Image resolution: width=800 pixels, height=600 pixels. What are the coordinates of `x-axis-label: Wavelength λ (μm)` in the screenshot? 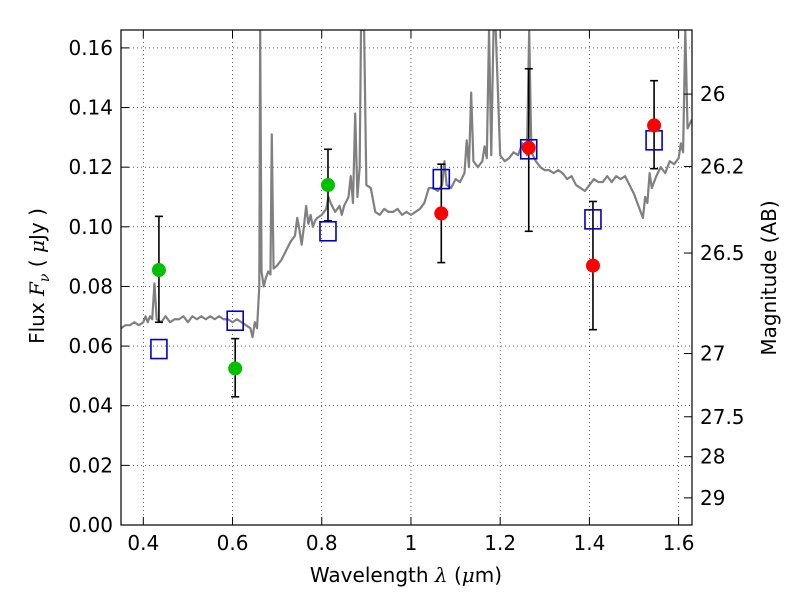 It's located at (406, 575).